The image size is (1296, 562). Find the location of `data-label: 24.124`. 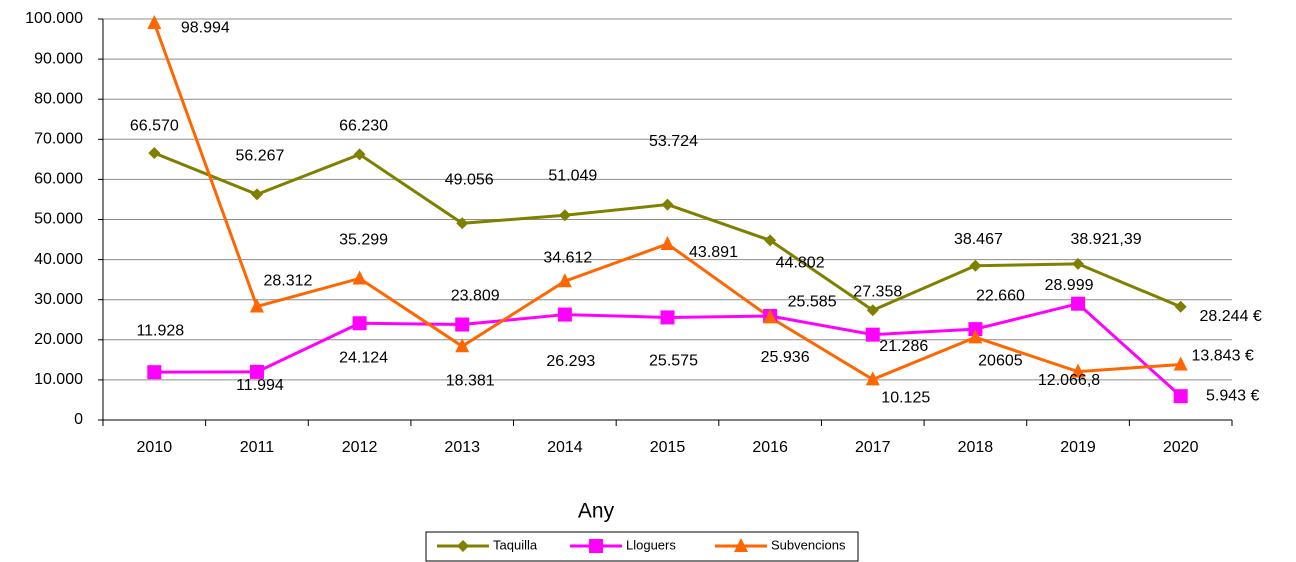

data-label: 24.124 is located at coordinates (363, 357).